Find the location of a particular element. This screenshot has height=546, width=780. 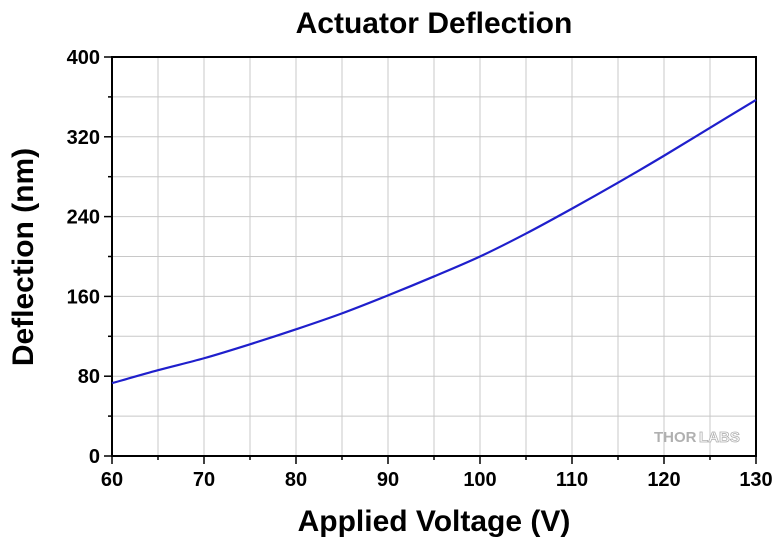

y-tick-label: 0 is located at coordinates (94, 457).